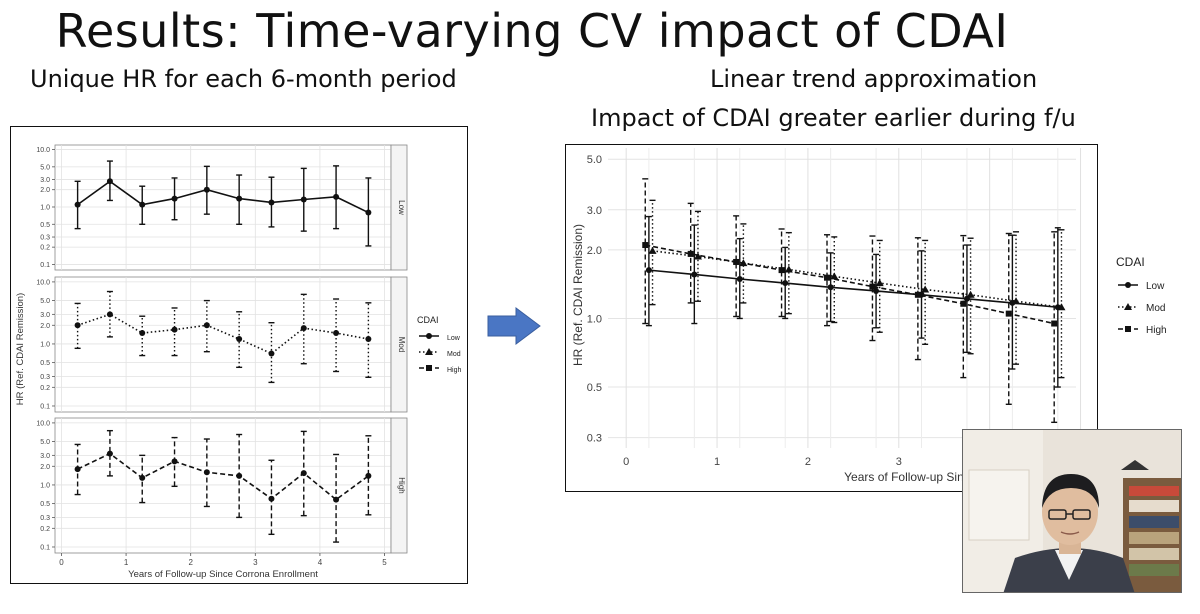 This screenshot has height=614, width=1200. What do you see at coordinates (874, 79) in the screenshot?
I see `right-subtitle-1: Linear trend approximation` at bounding box center [874, 79].